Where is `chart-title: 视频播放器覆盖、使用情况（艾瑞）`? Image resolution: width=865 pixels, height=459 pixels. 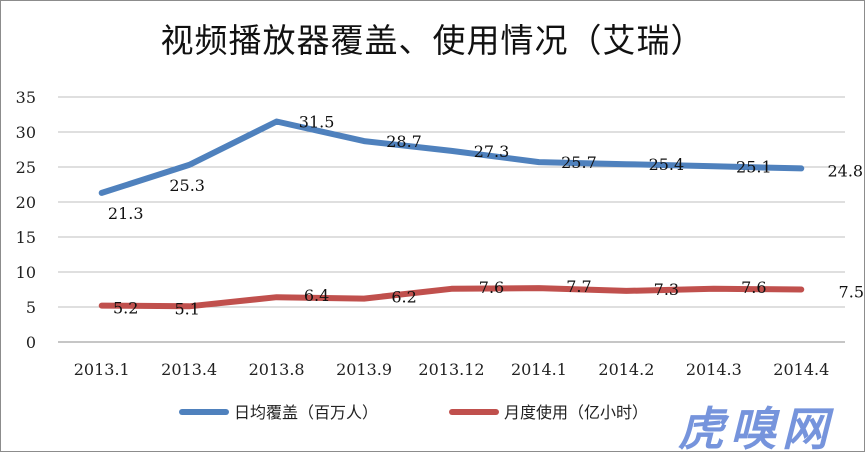
chart-title: 视频播放器覆盖、使用情况（艾瑞） is located at coordinates (432, 40).